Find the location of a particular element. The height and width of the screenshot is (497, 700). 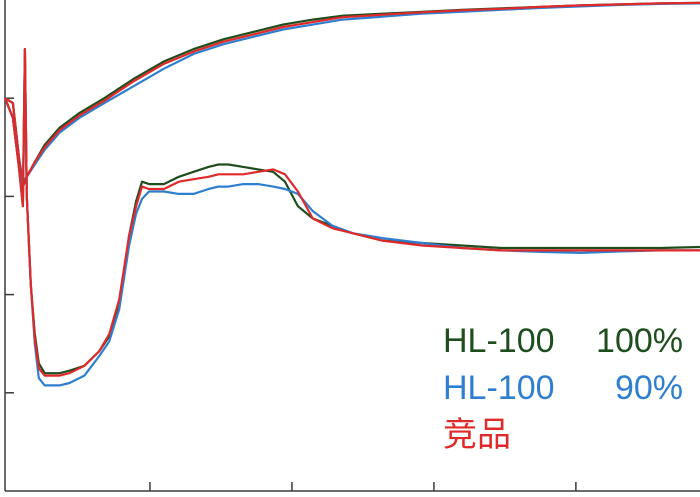

legend-label-hl100-100: HL-100 is located at coordinates (499, 341).